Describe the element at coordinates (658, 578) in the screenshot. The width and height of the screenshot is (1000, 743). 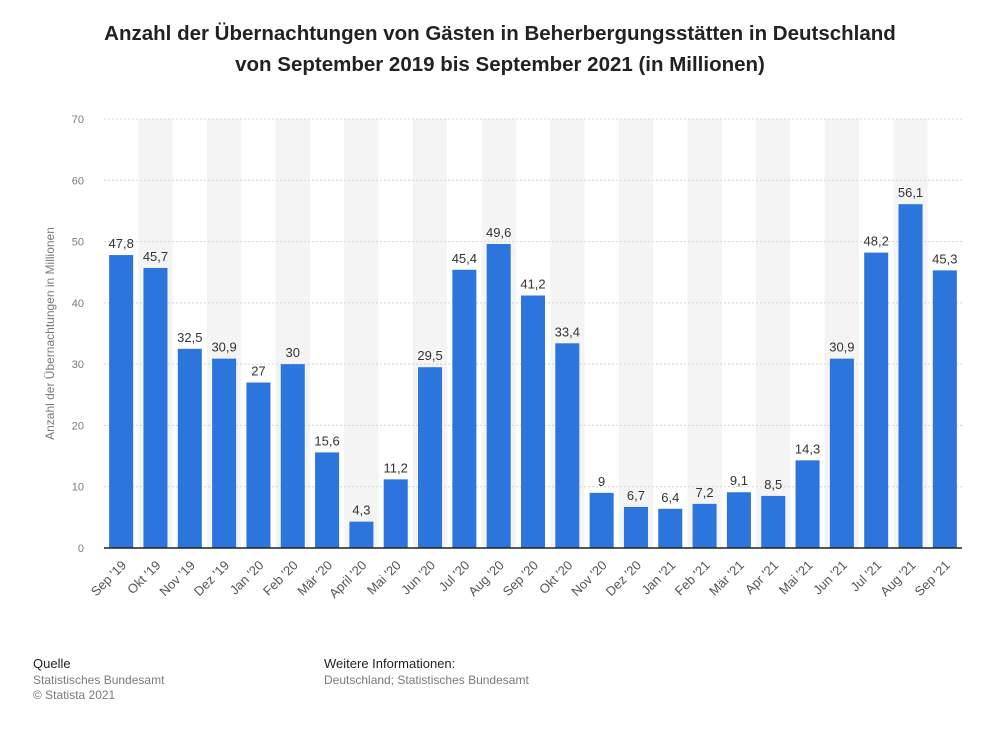
I see `x-tick-label: Jan '21` at that location.